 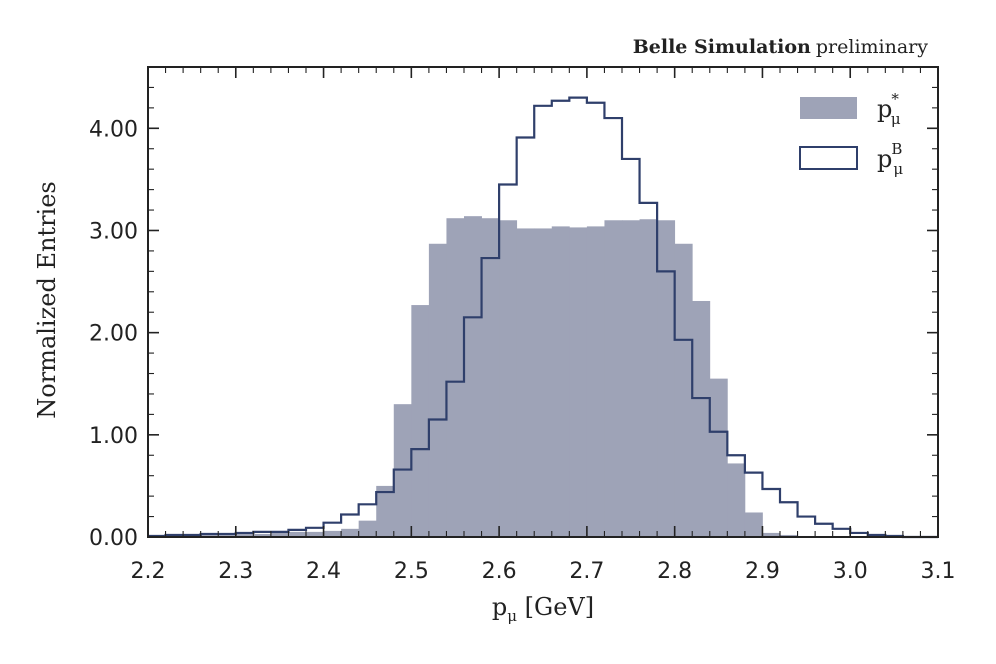 What do you see at coordinates (113, 231) in the screenshot?
I see `y-tick-label: 3.00` at bounding box center [113, 231].